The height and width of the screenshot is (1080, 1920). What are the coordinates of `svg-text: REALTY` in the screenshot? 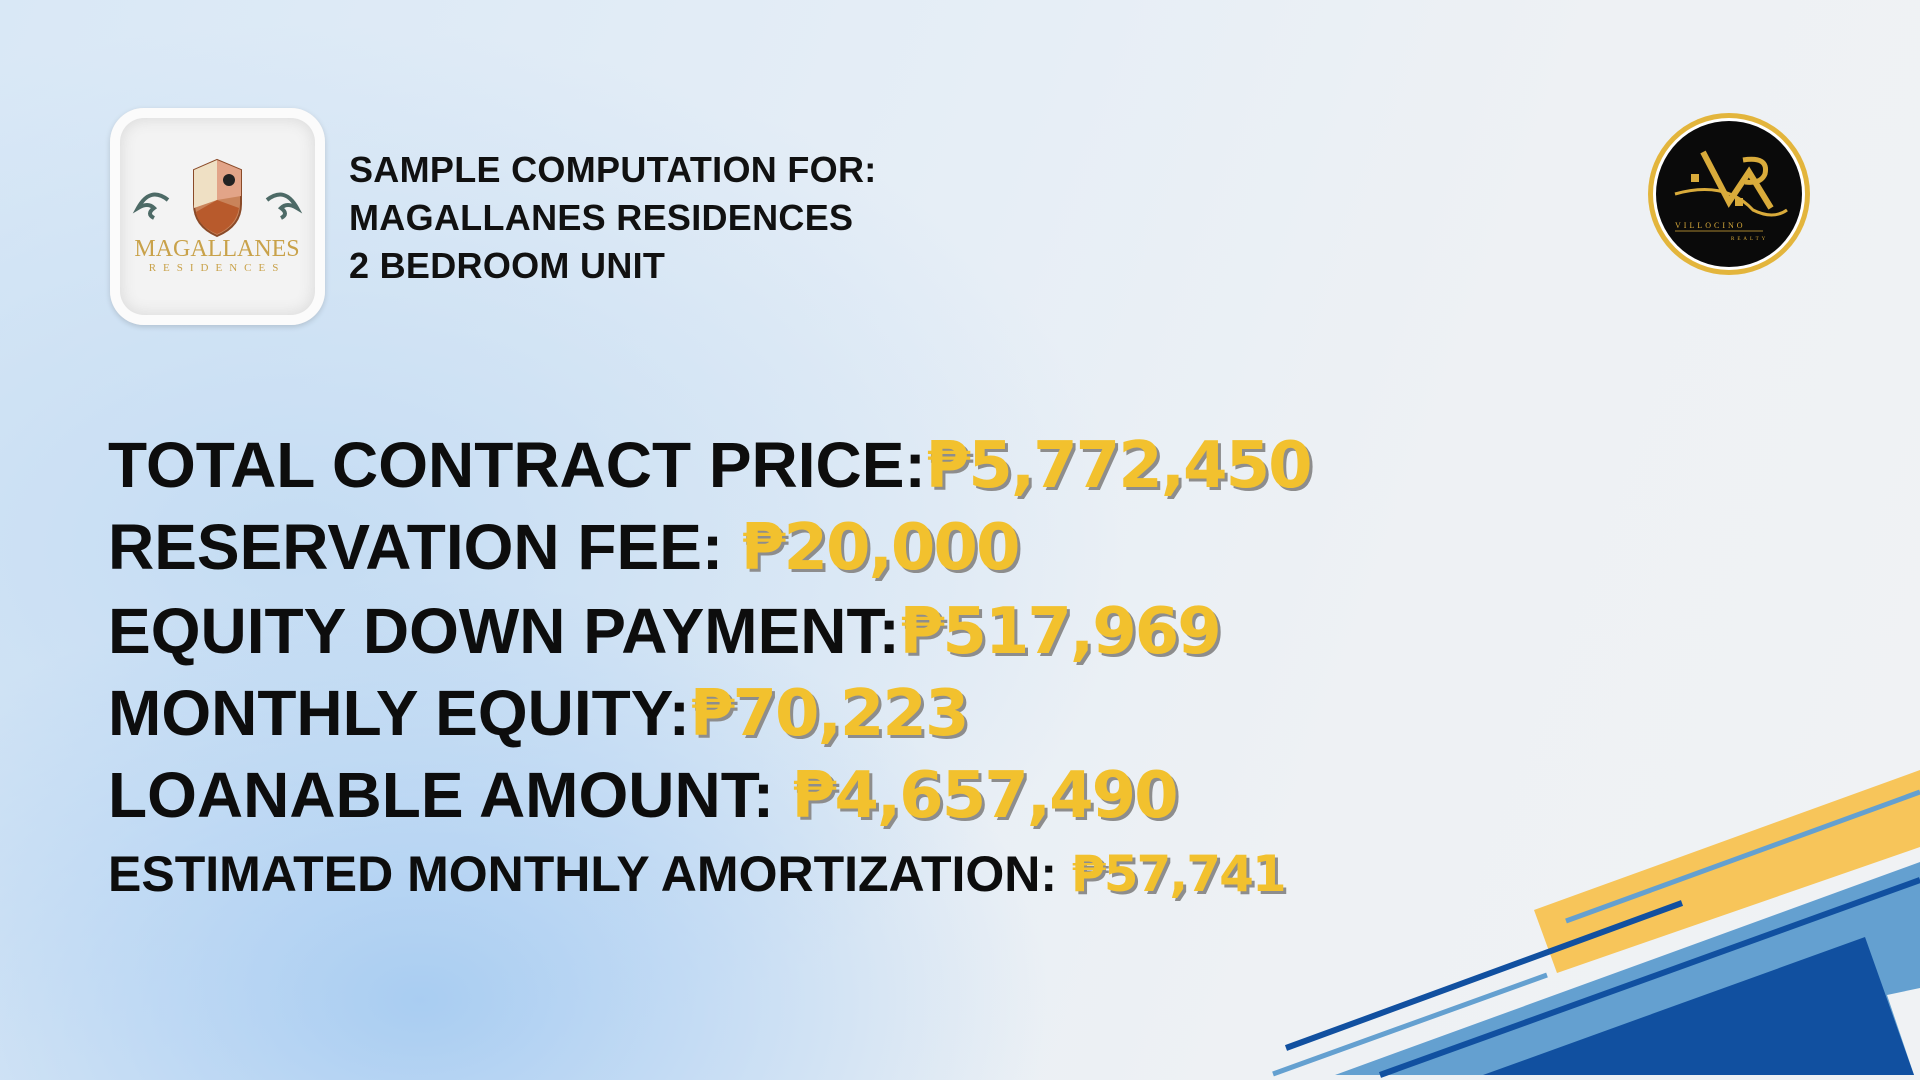 It's located at (1749, 239).